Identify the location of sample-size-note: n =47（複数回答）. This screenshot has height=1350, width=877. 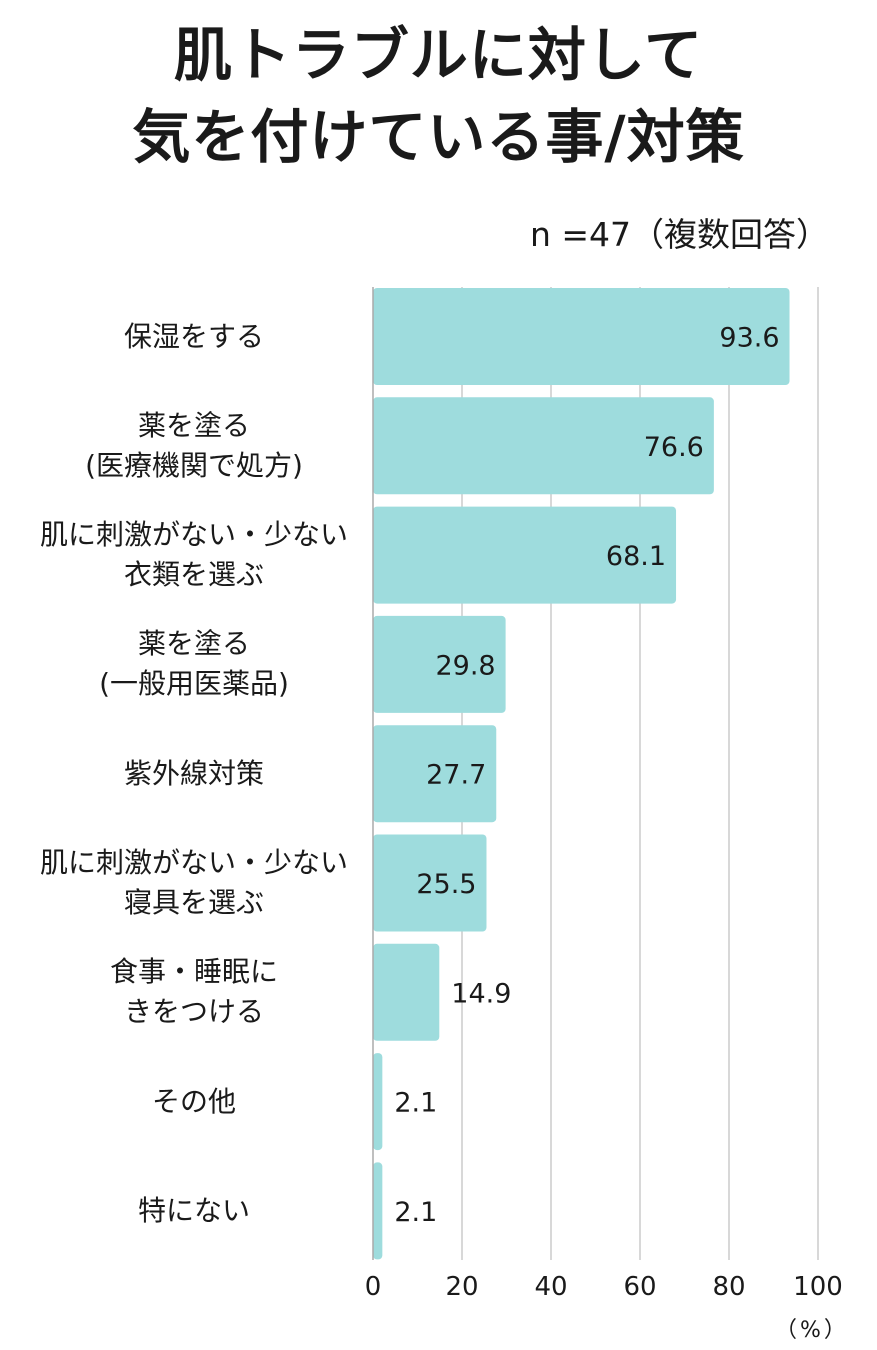
(679, 234).